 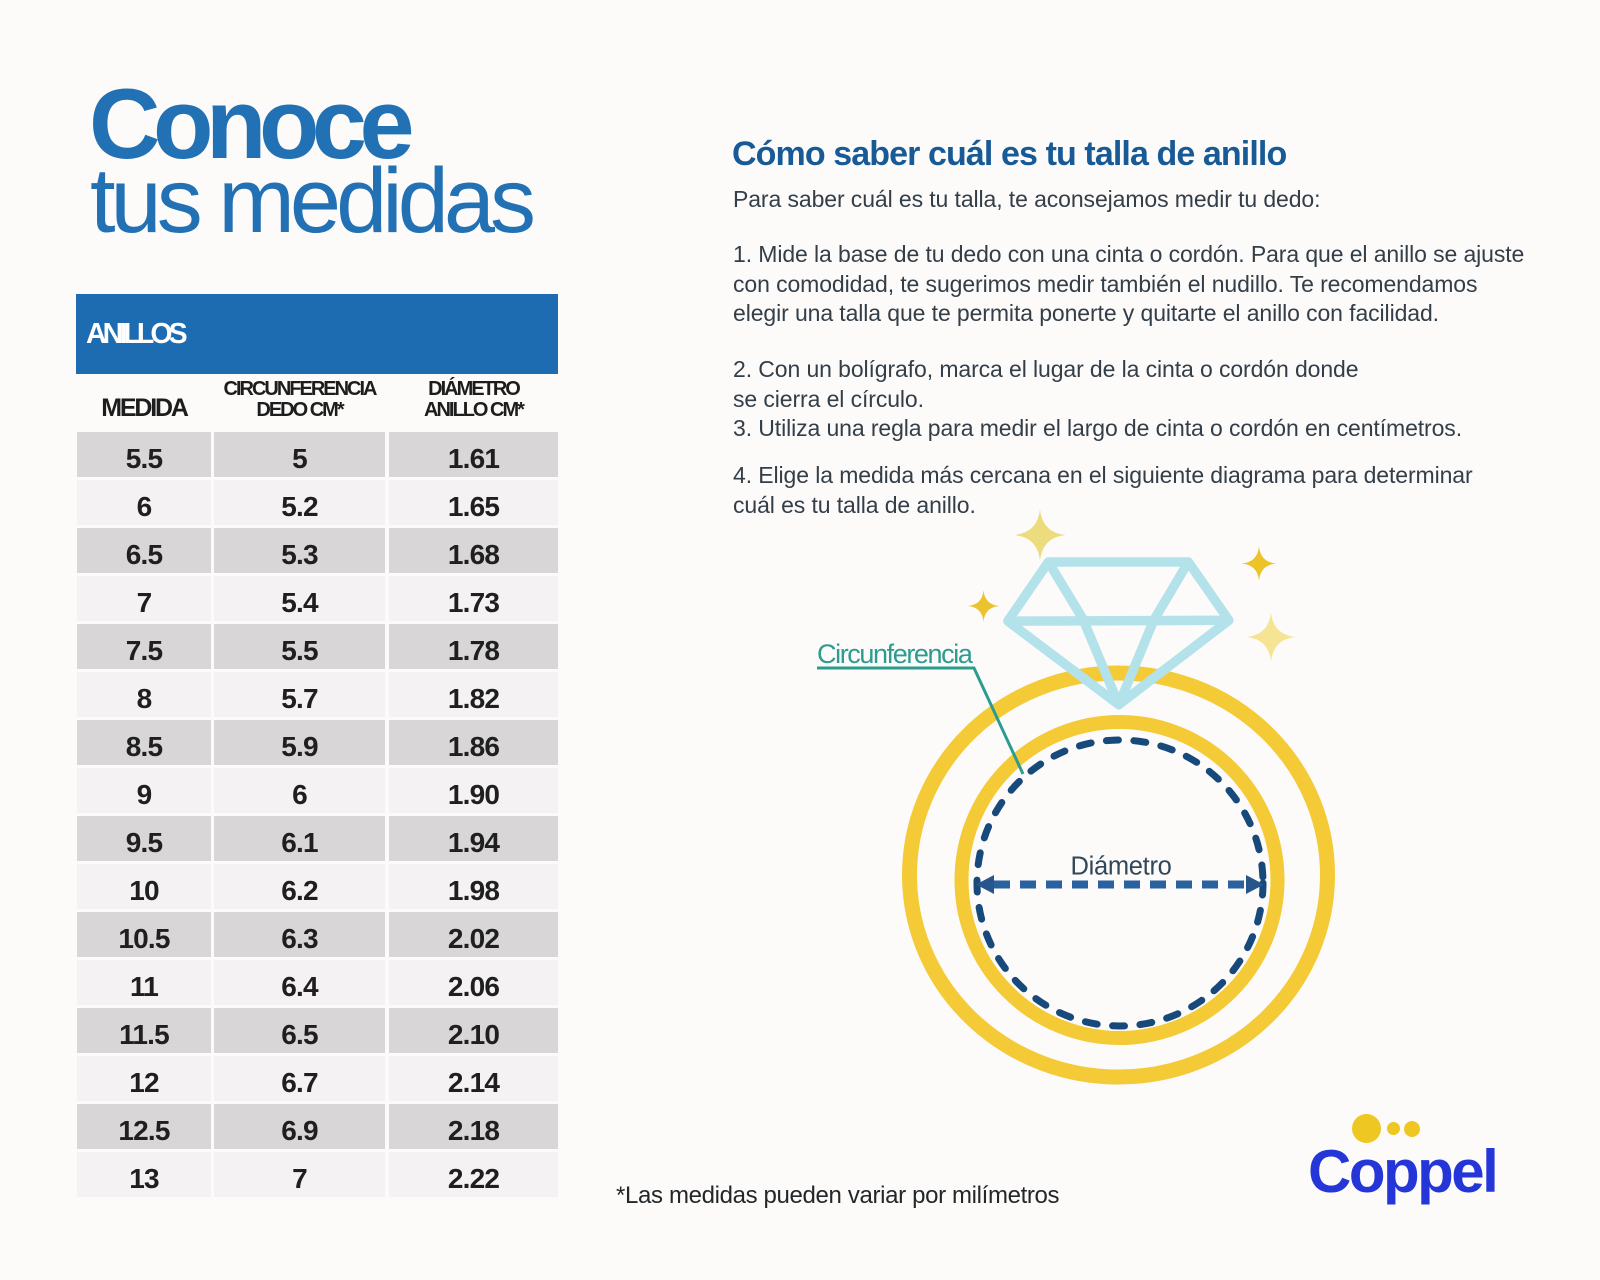 What do you see at coordinates (1120, 867) in the screenshot?
I see `svg-text: Diámetro` at bounding box center [1120, 867].